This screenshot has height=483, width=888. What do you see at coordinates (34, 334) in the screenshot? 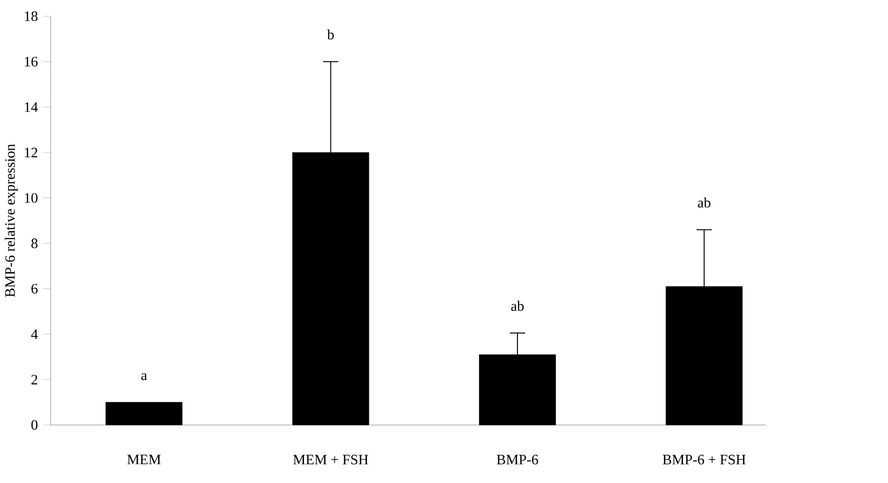
I see `y-tick-label: 4` at bounding box center [34, 334].